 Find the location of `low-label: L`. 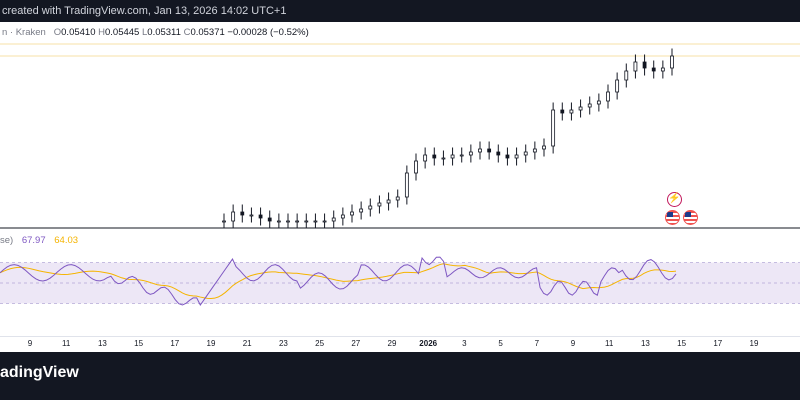

low-label: L is located at coordinates (144, 32).